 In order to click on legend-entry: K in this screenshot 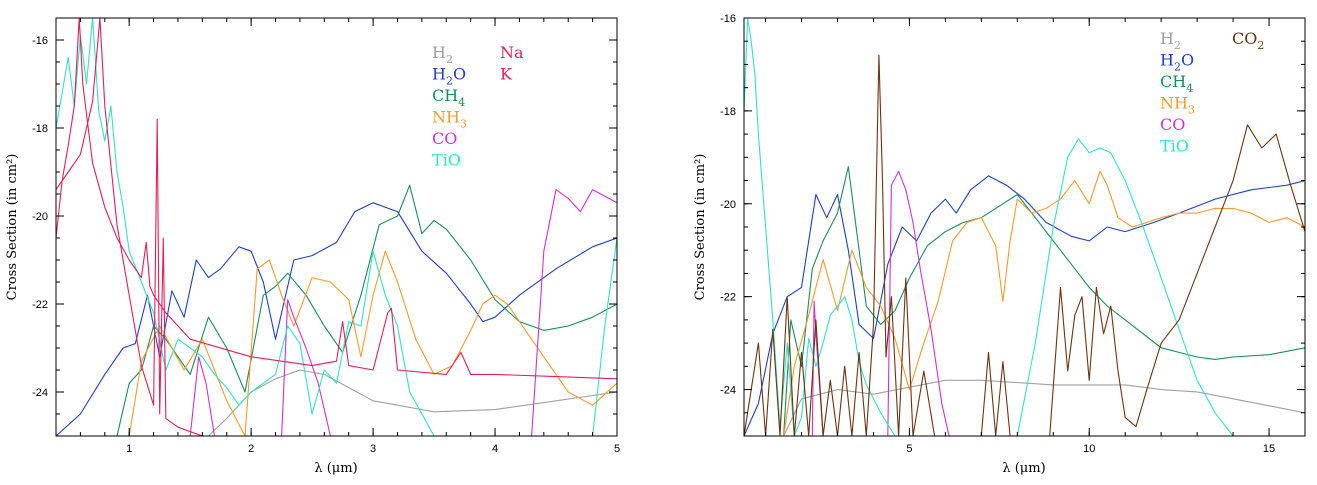, I will do `click(506, 74)`.